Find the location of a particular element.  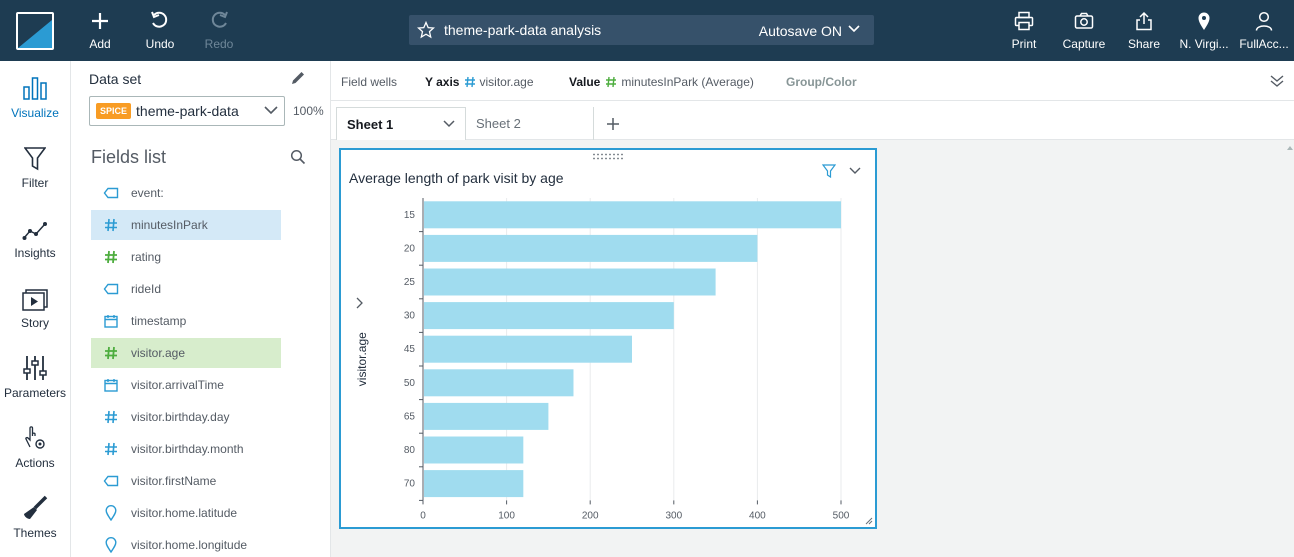

rail-item-themes: Themes is located at coordinates (35, 521).